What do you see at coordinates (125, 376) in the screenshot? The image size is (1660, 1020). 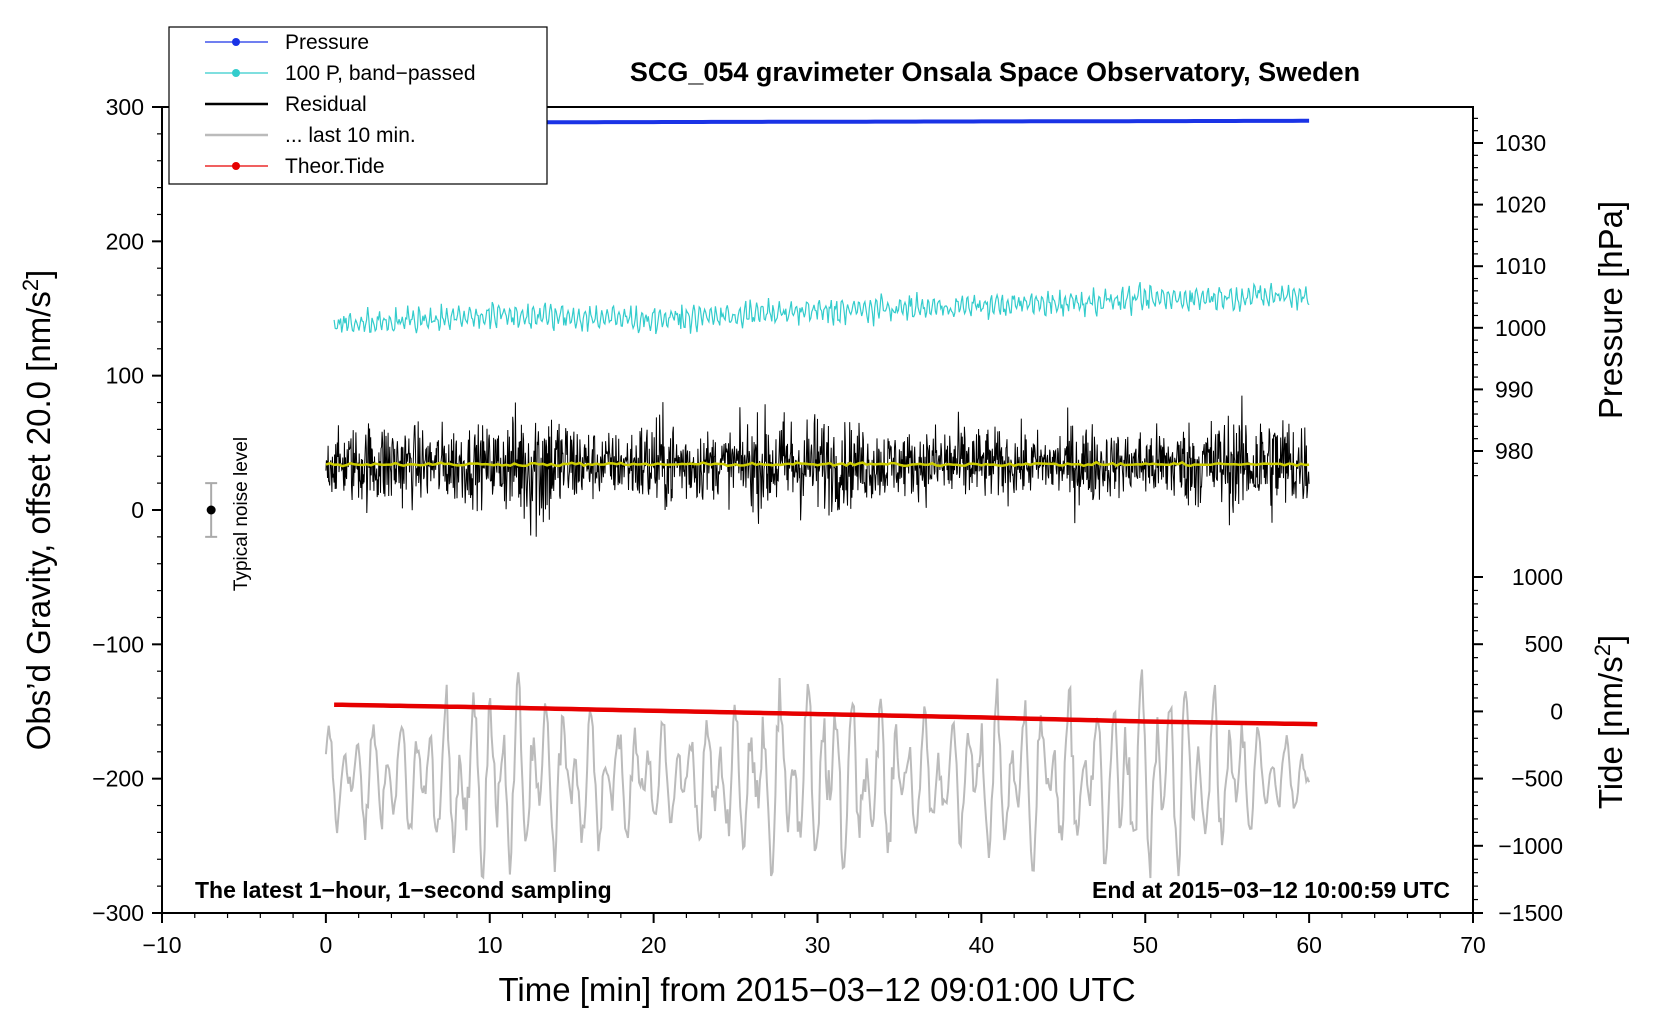 I see `y-tick-label: 100` at bounding box center [125, 376].